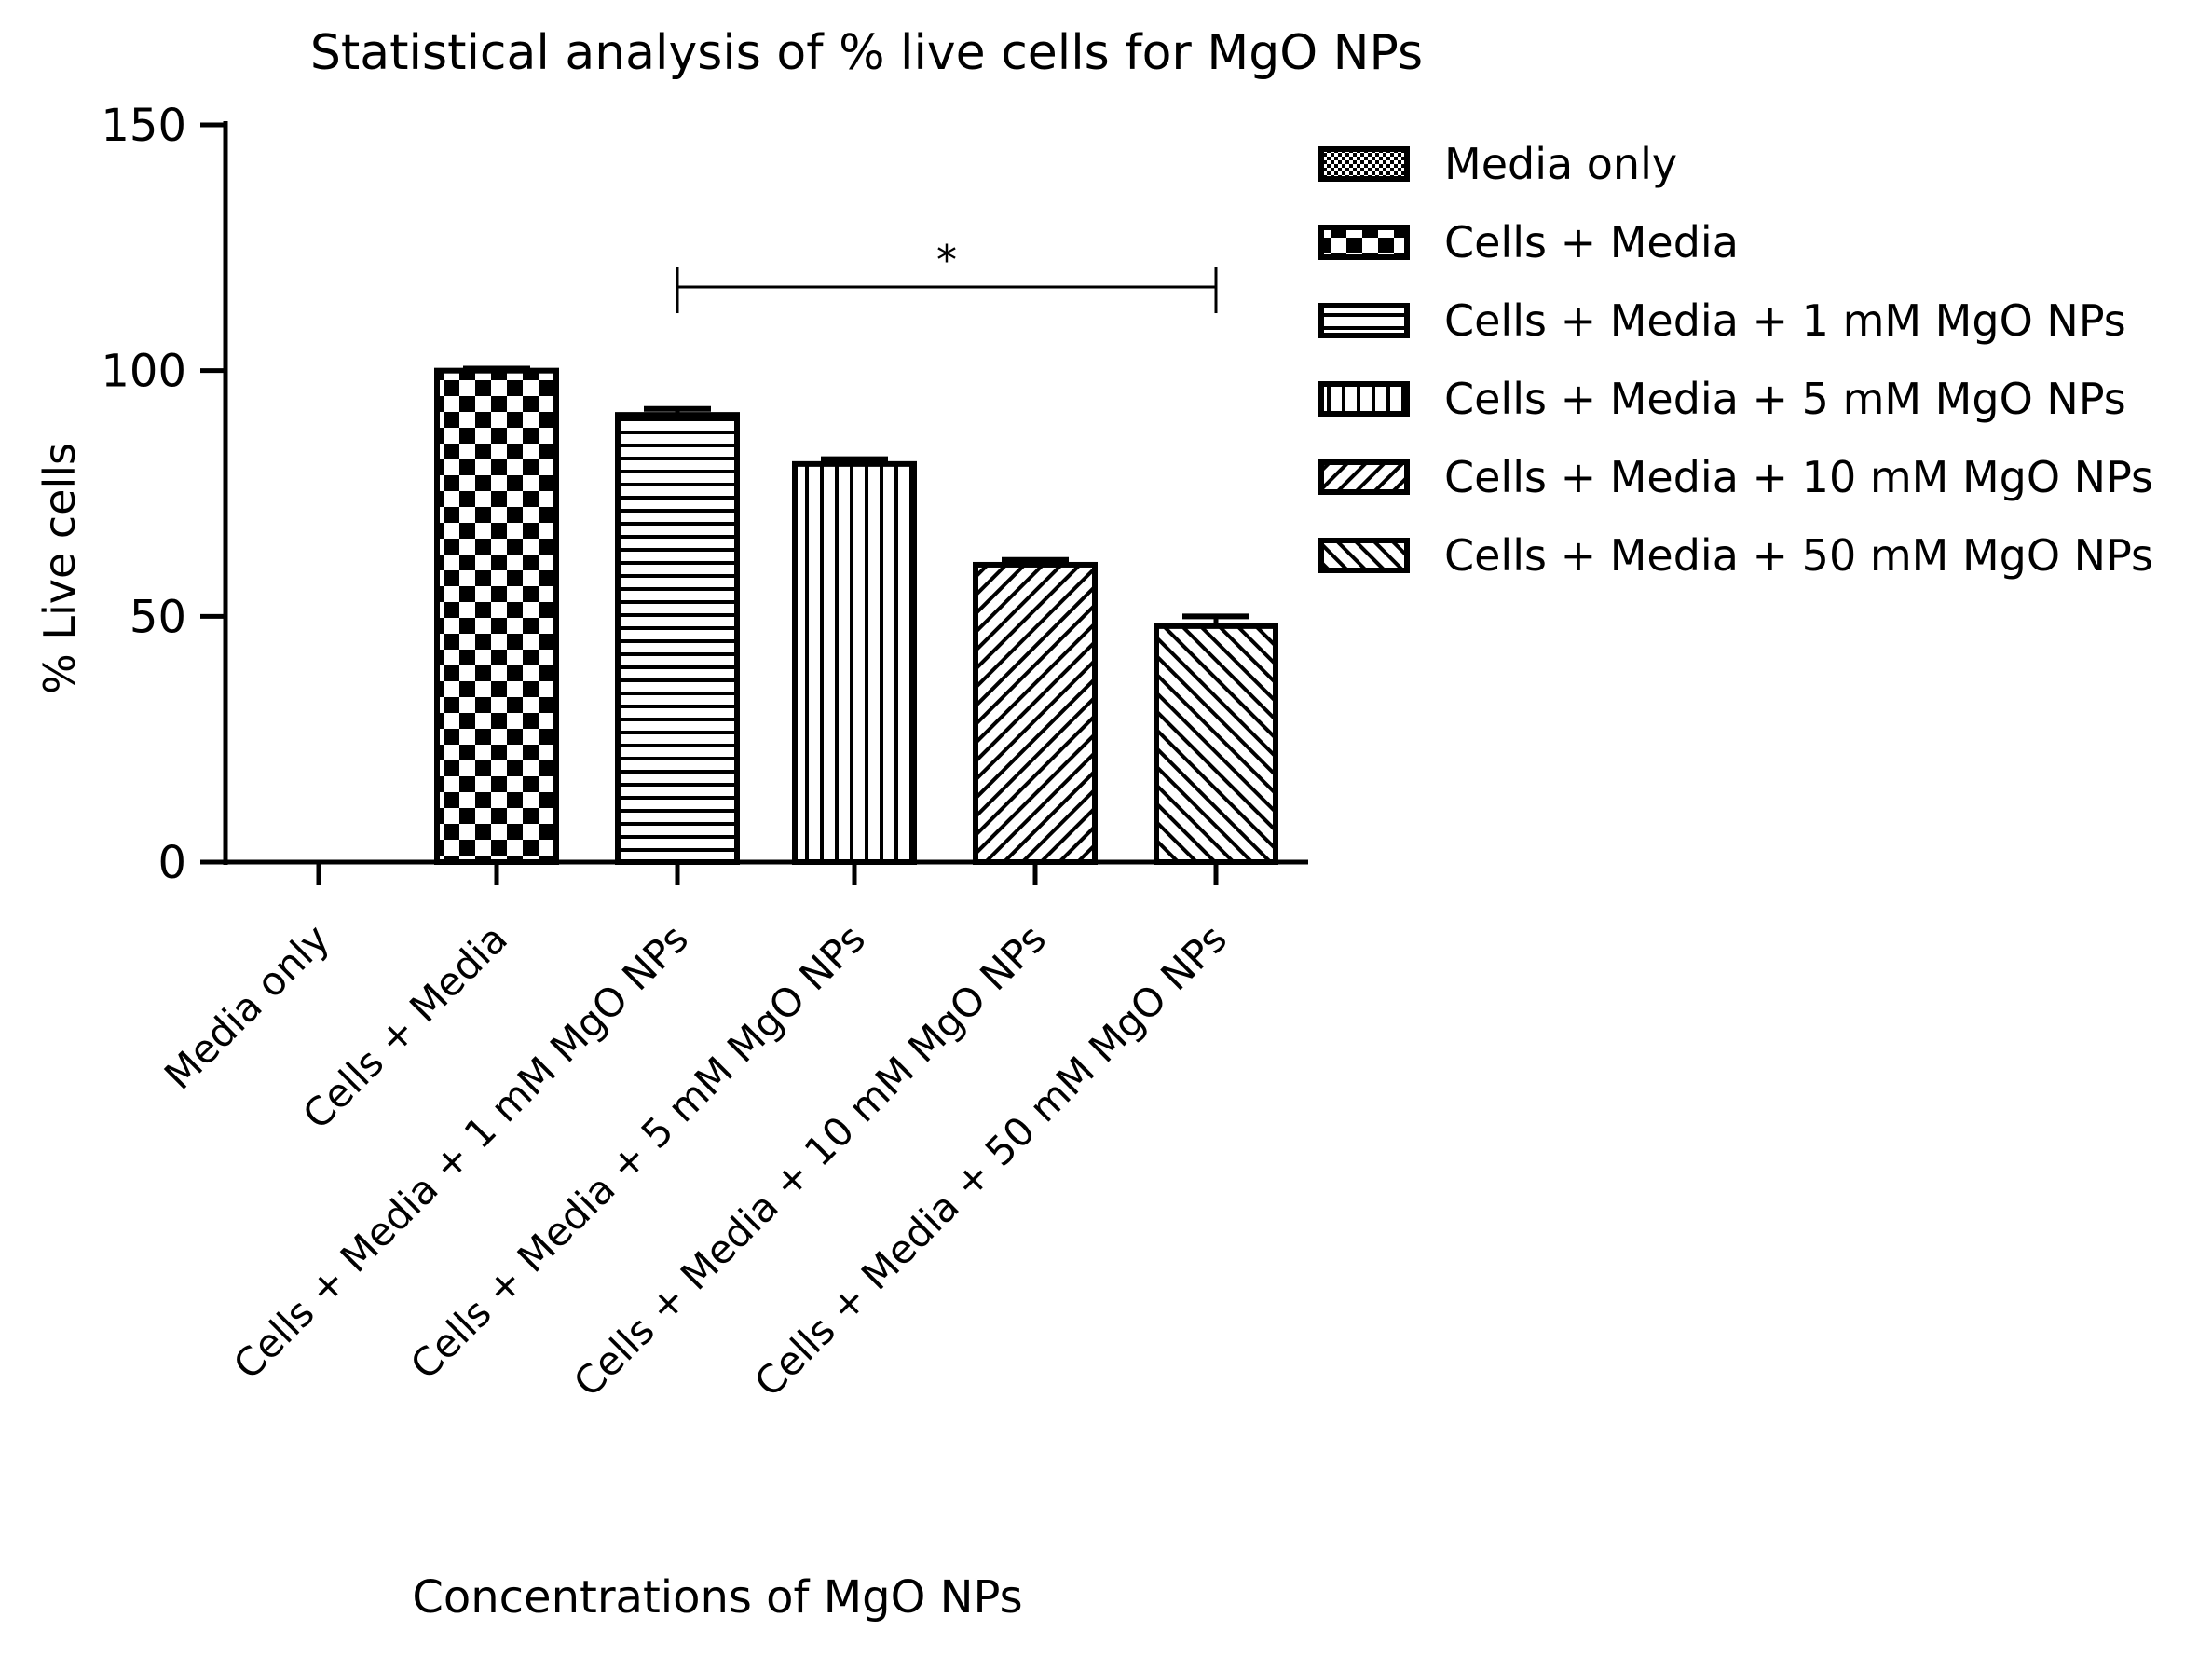  What do you see at coordinates (1785, 399) in the screenshot?
I see `legend-label-4: Cells + Media + 5 mM MgO NPs` at bounding box center [1785, 399].